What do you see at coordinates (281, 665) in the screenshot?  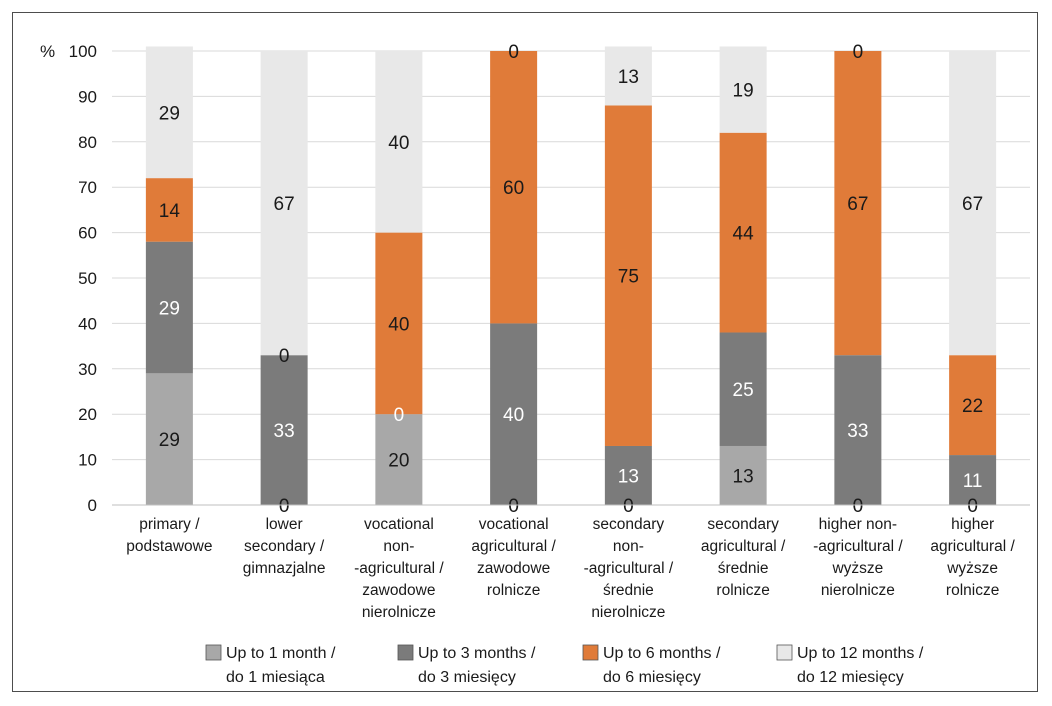 I see `legend-label: Up to 1 month / do 1 miesiąca` at bounding box center [281, 665].